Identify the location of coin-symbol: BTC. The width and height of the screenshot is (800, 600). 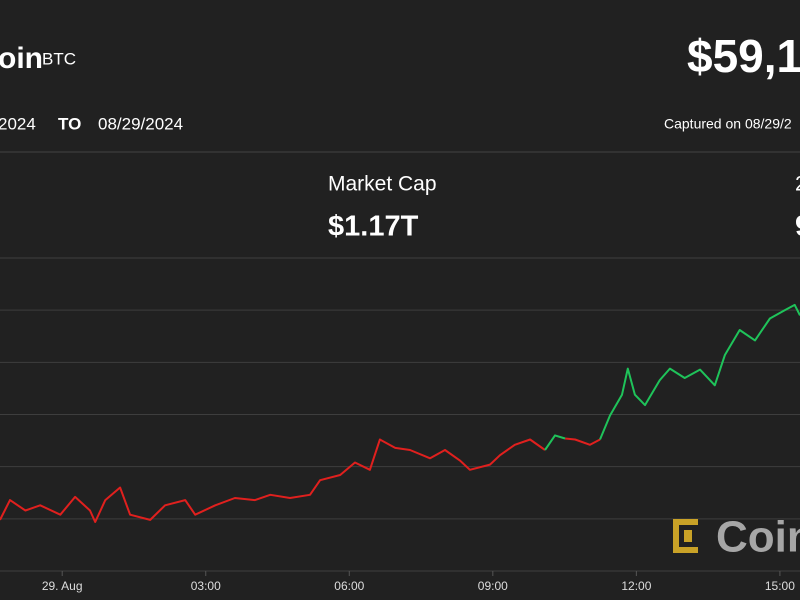
(59, 58).